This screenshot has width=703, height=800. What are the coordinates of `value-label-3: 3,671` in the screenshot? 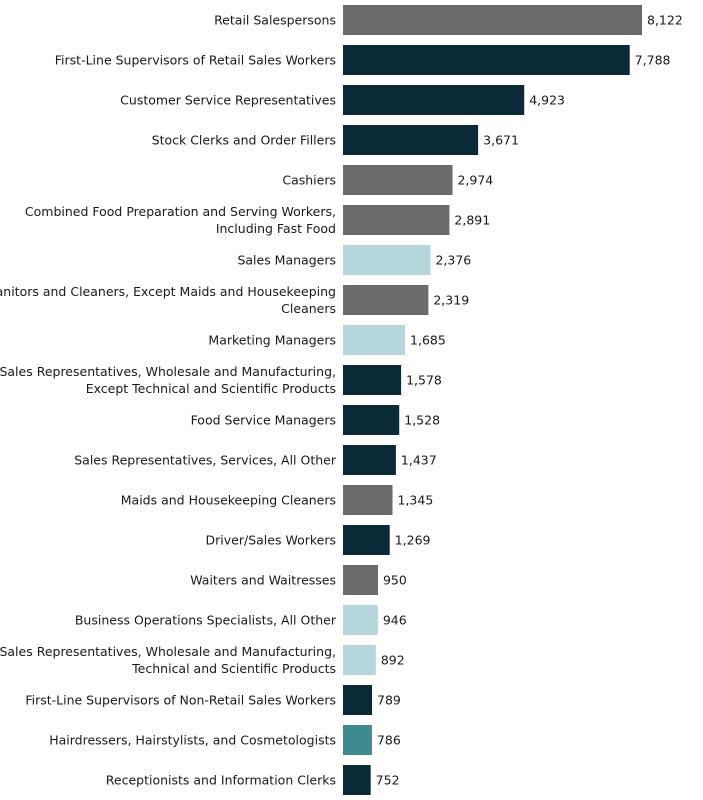 It's located at (501, 140).